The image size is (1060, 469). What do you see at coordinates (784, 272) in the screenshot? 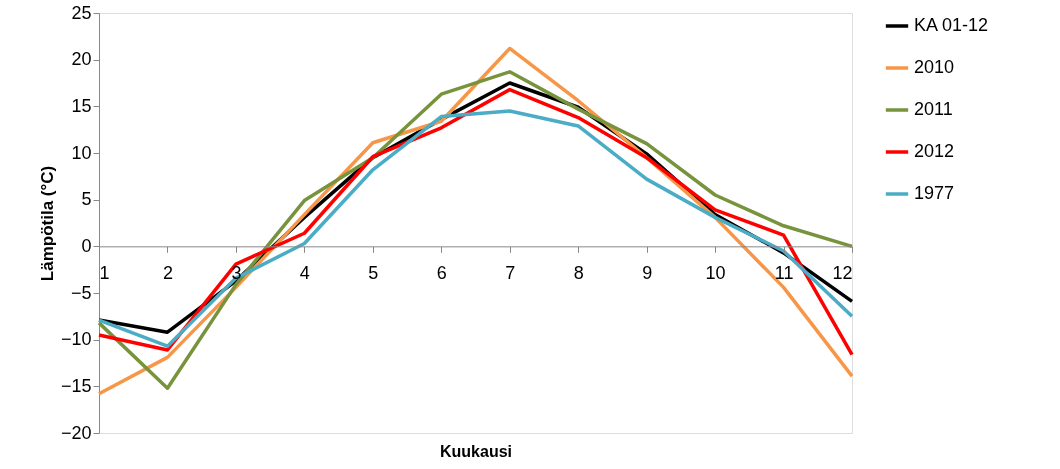
I see `x-tick-label: 11` at bounding box center [784, 272].